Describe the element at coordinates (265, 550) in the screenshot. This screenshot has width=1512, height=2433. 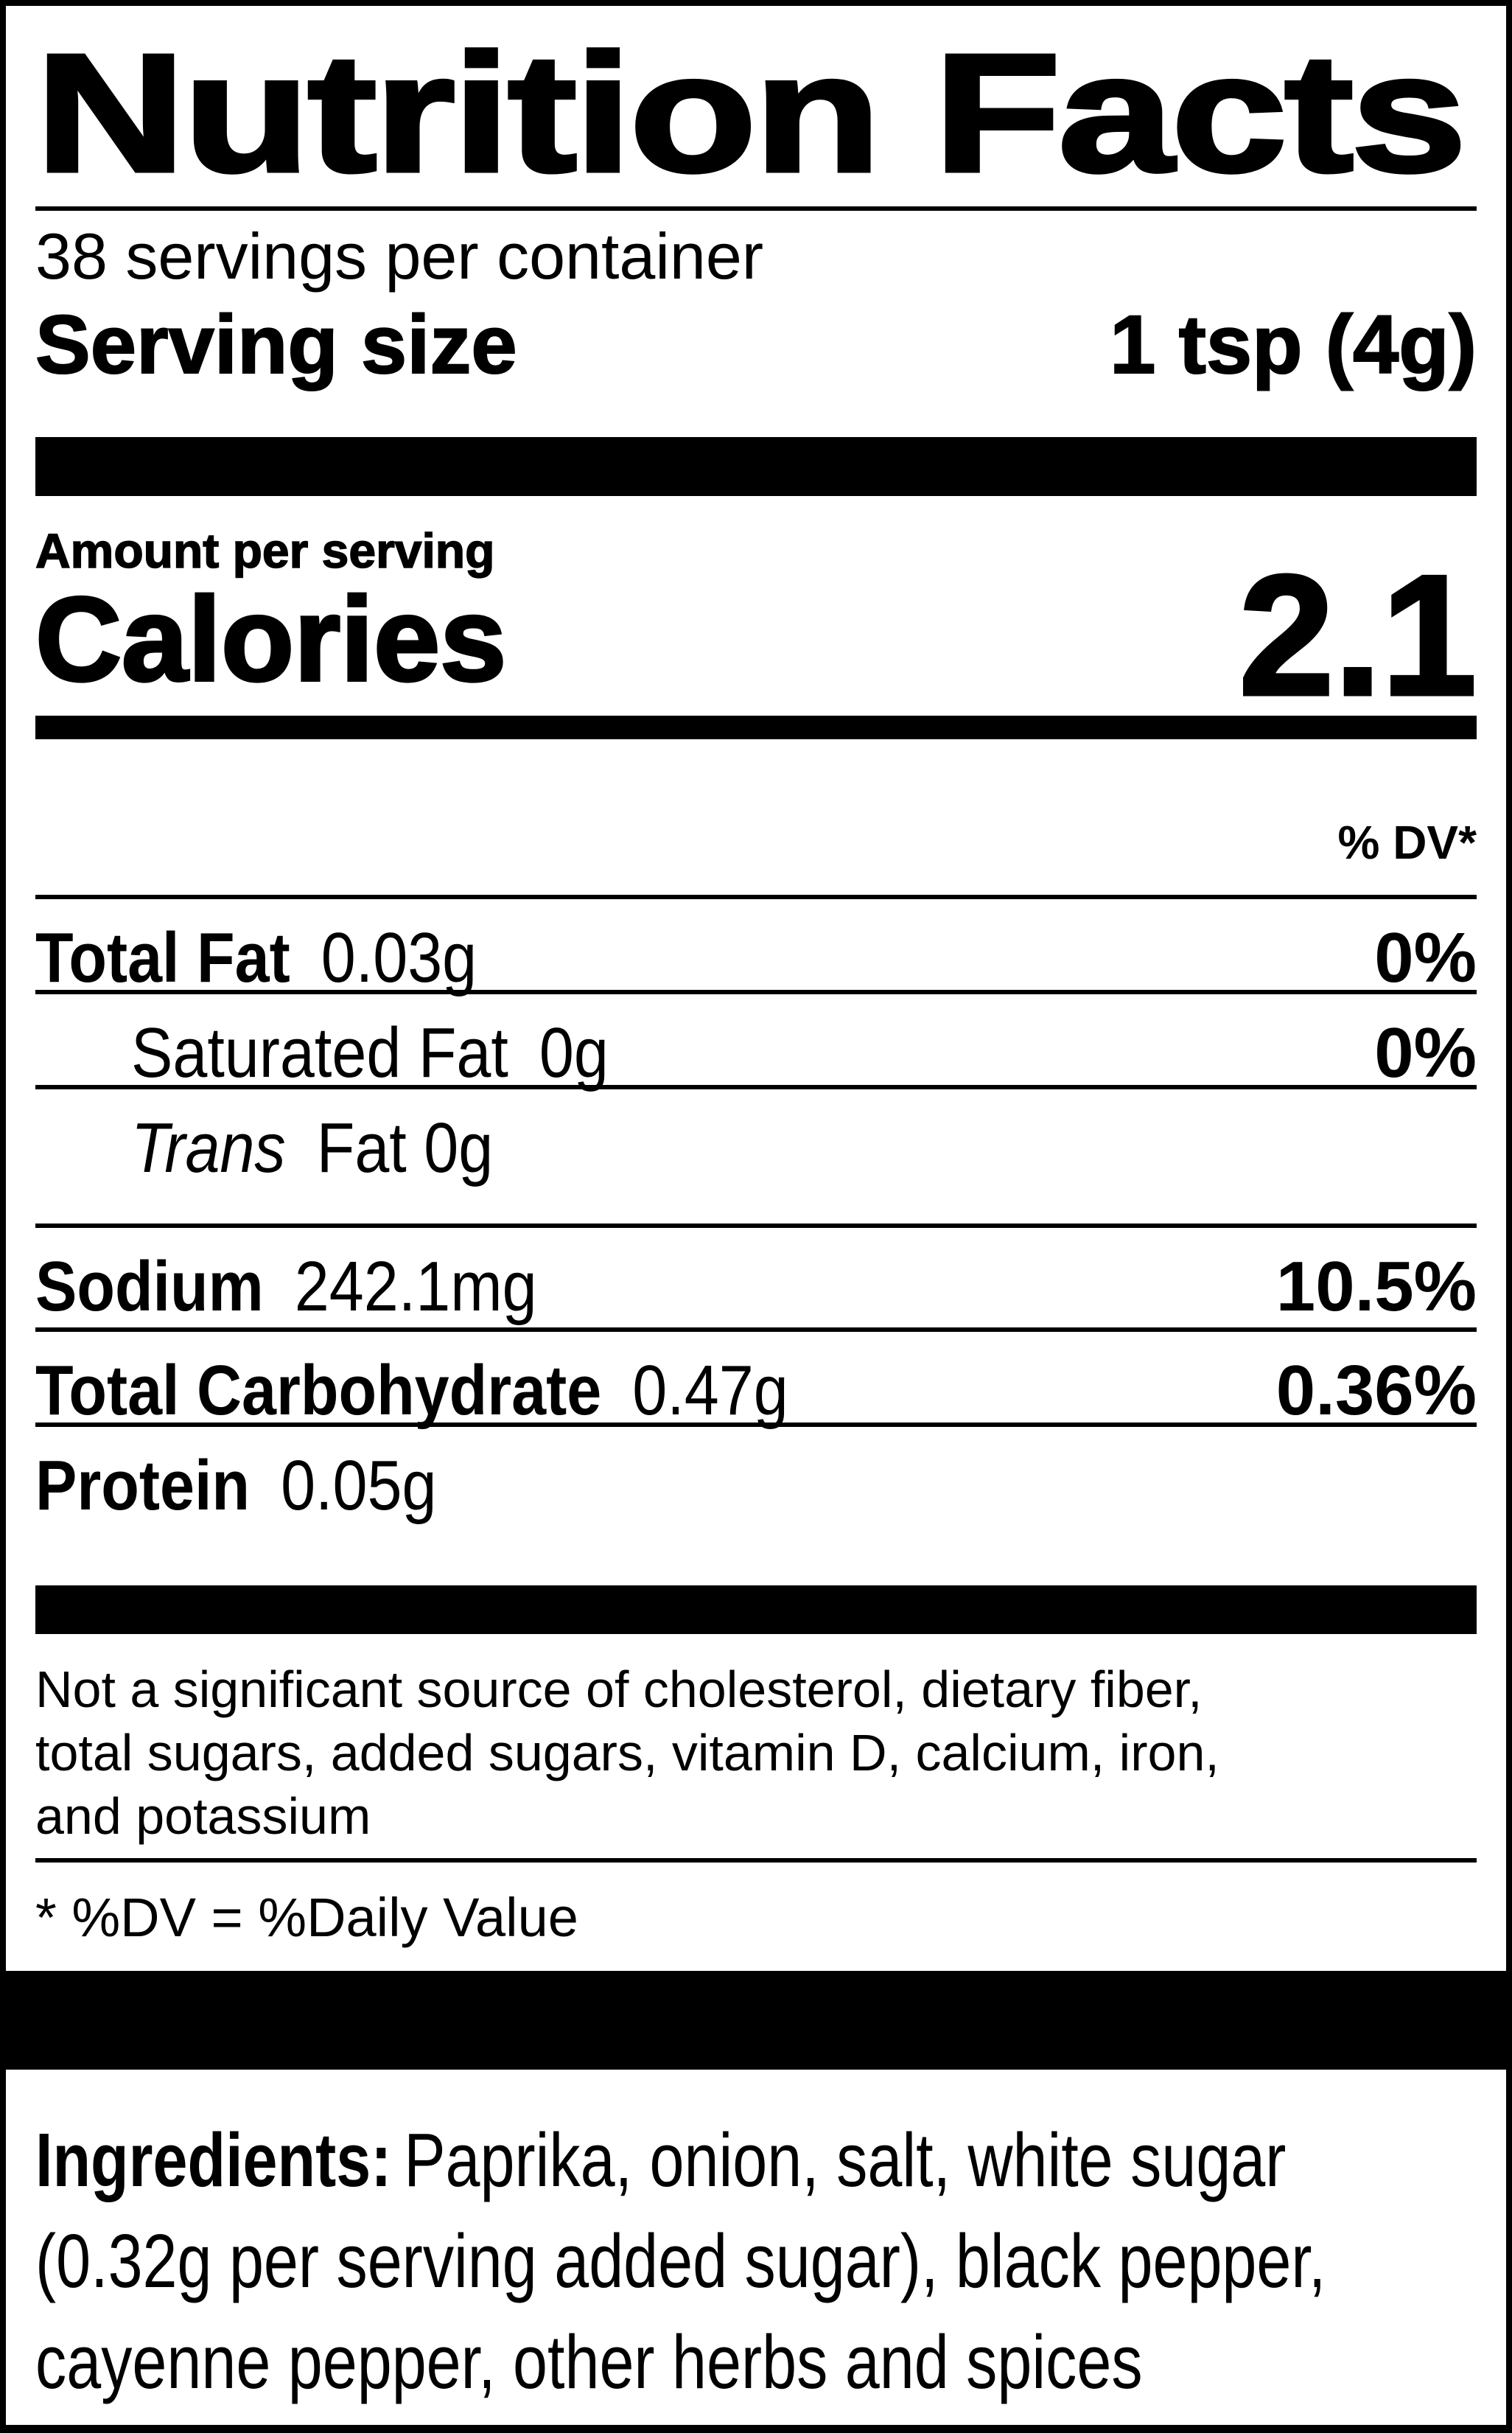
I see `amount-per-serving: Amount per serving` at that location.